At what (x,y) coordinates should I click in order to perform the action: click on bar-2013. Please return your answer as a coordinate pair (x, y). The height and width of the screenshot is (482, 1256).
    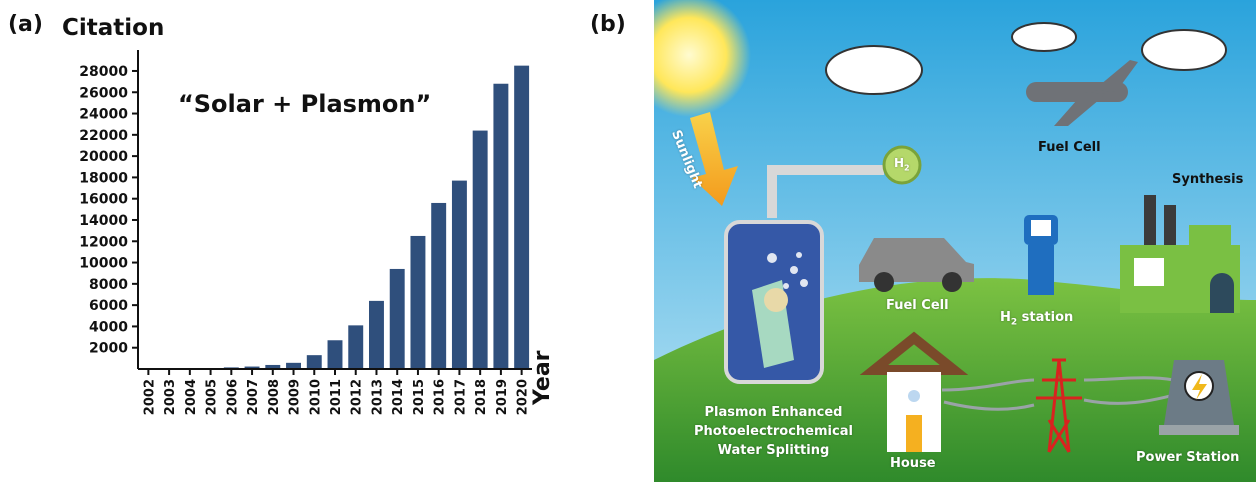
    Looking at the image, I should click on (376, 334).